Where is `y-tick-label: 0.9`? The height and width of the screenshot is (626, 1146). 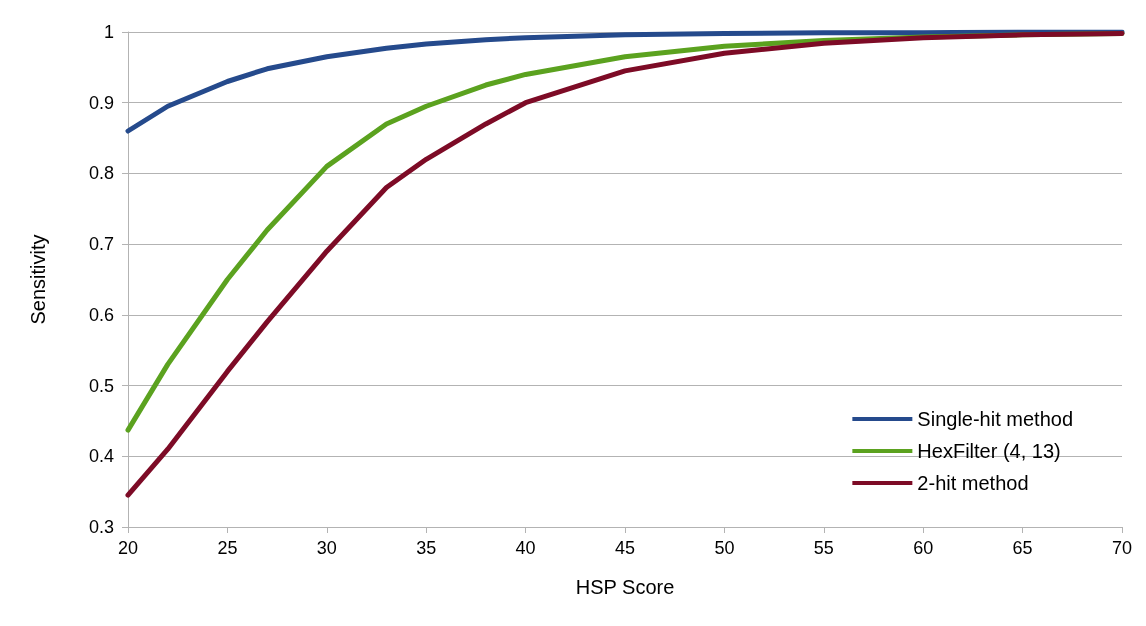
y-tick-label: 0.9 is located at coordinates (101, 102).